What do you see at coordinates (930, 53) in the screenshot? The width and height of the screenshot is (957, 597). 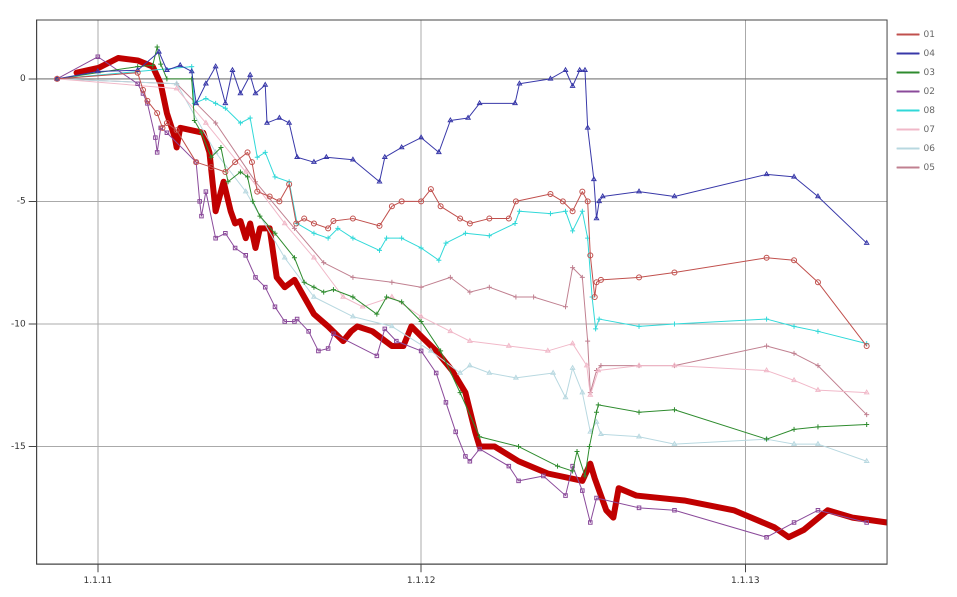 I see `legend-label: 04` at bounding box center [930, 53].